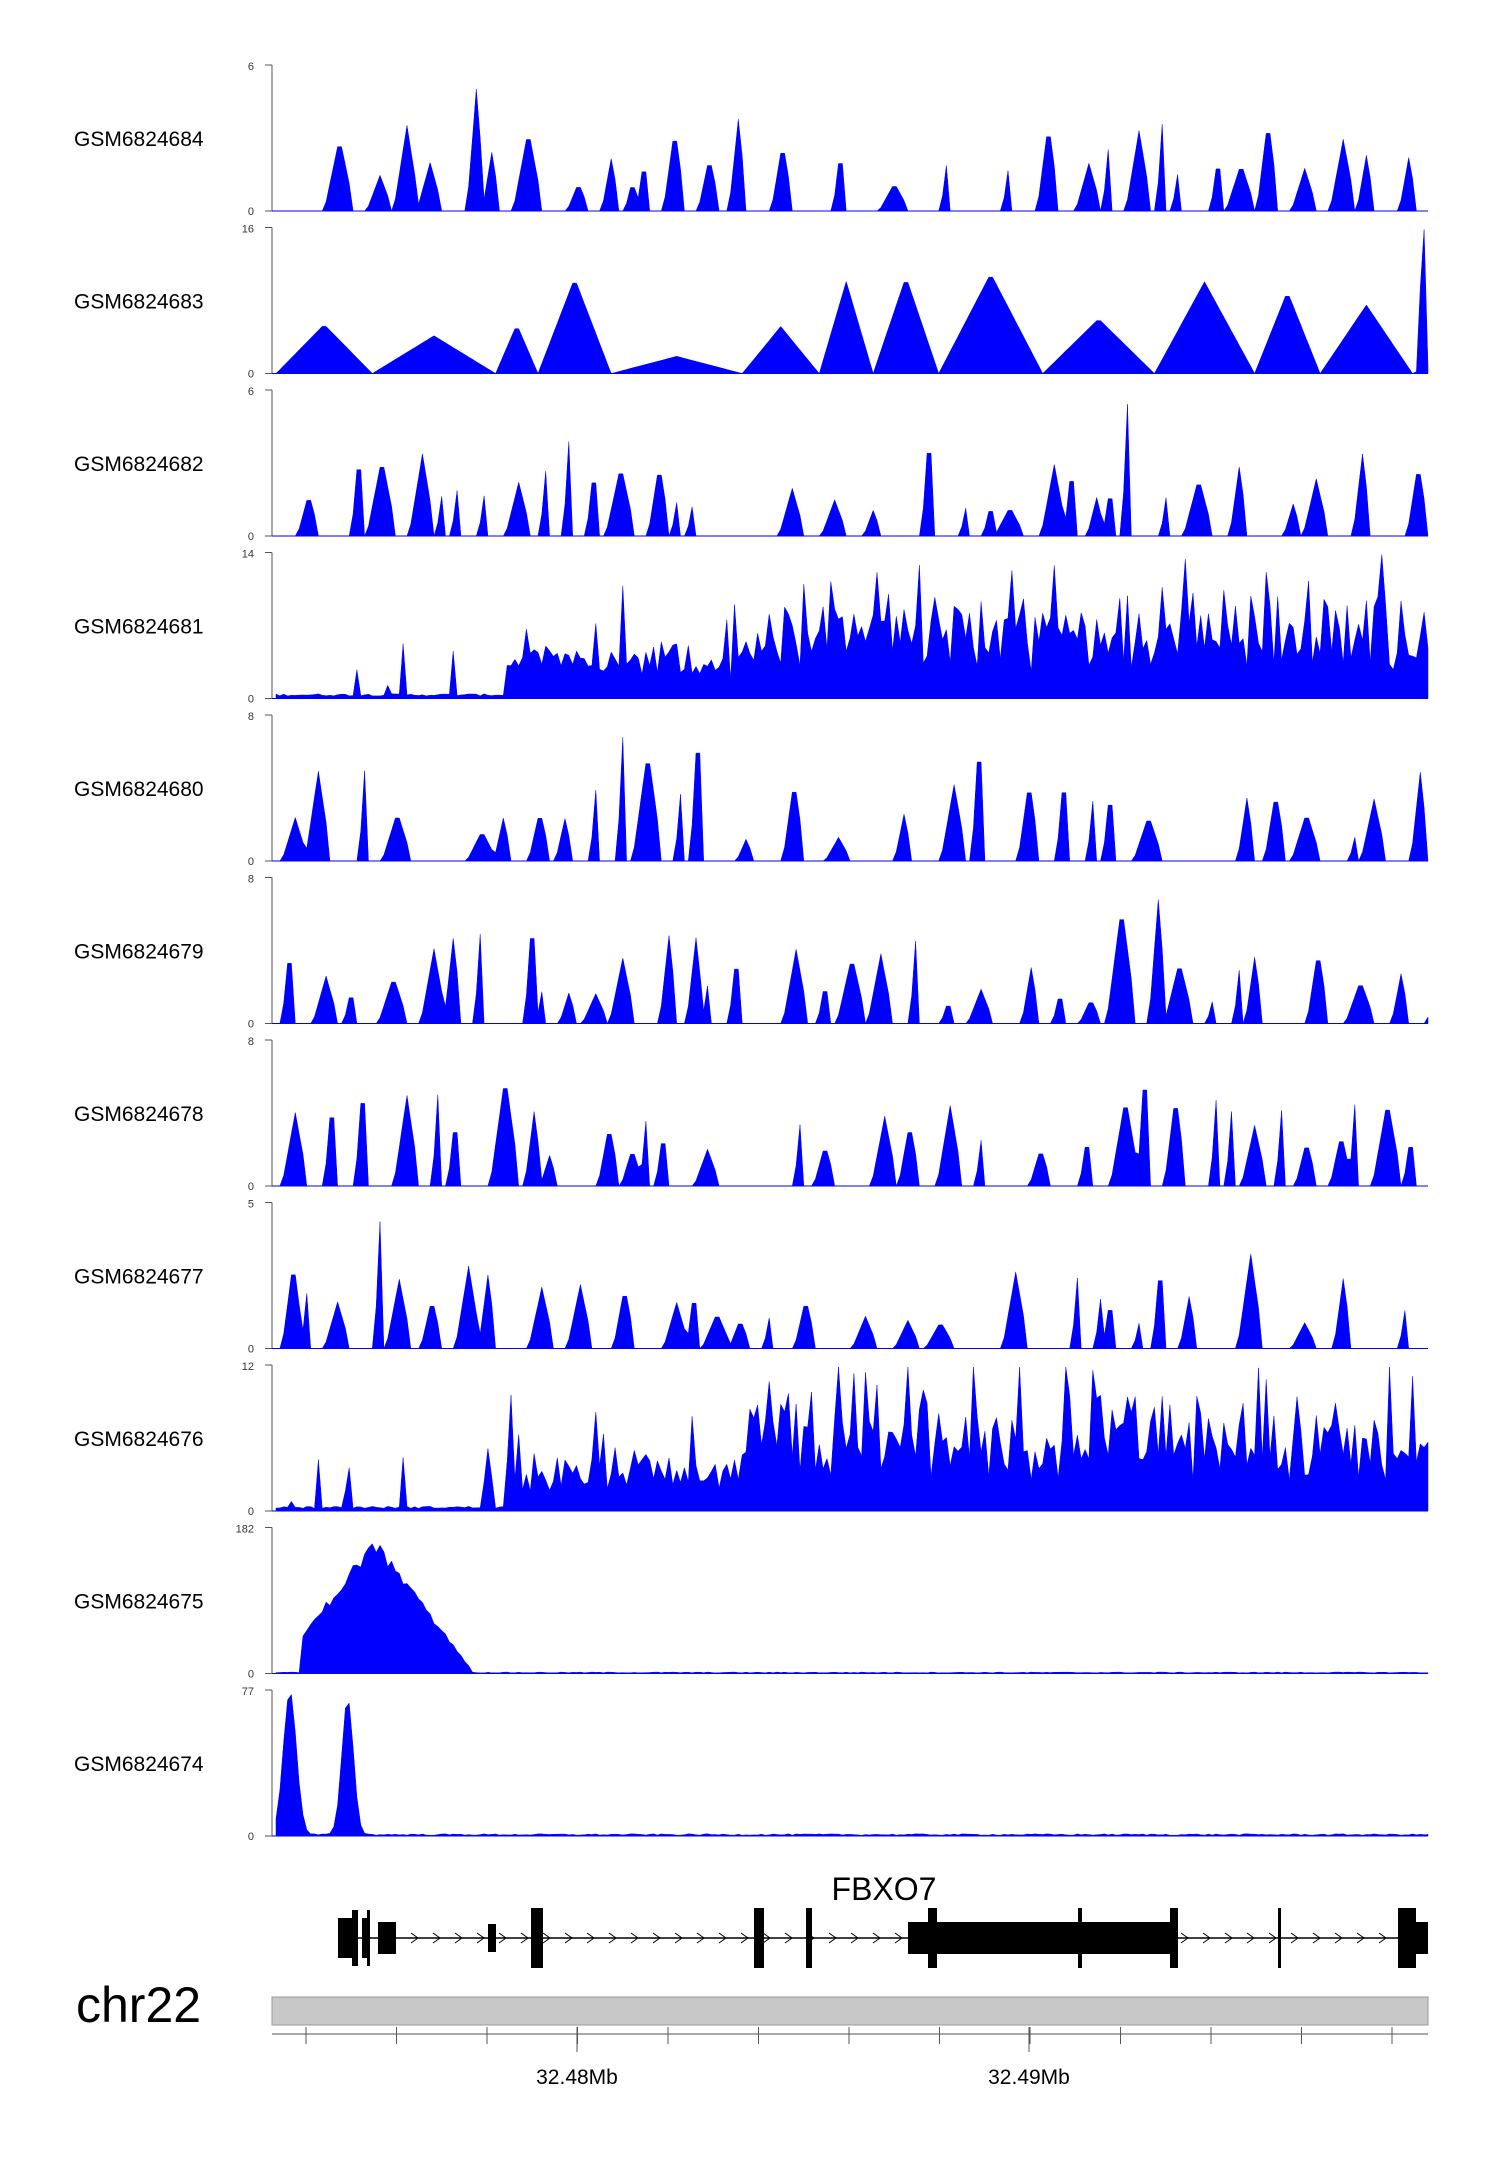  What do you see at coordinates (248, 230) in the screenshot?
I see `track-max-label: 16` at bounding box center [248, 230].